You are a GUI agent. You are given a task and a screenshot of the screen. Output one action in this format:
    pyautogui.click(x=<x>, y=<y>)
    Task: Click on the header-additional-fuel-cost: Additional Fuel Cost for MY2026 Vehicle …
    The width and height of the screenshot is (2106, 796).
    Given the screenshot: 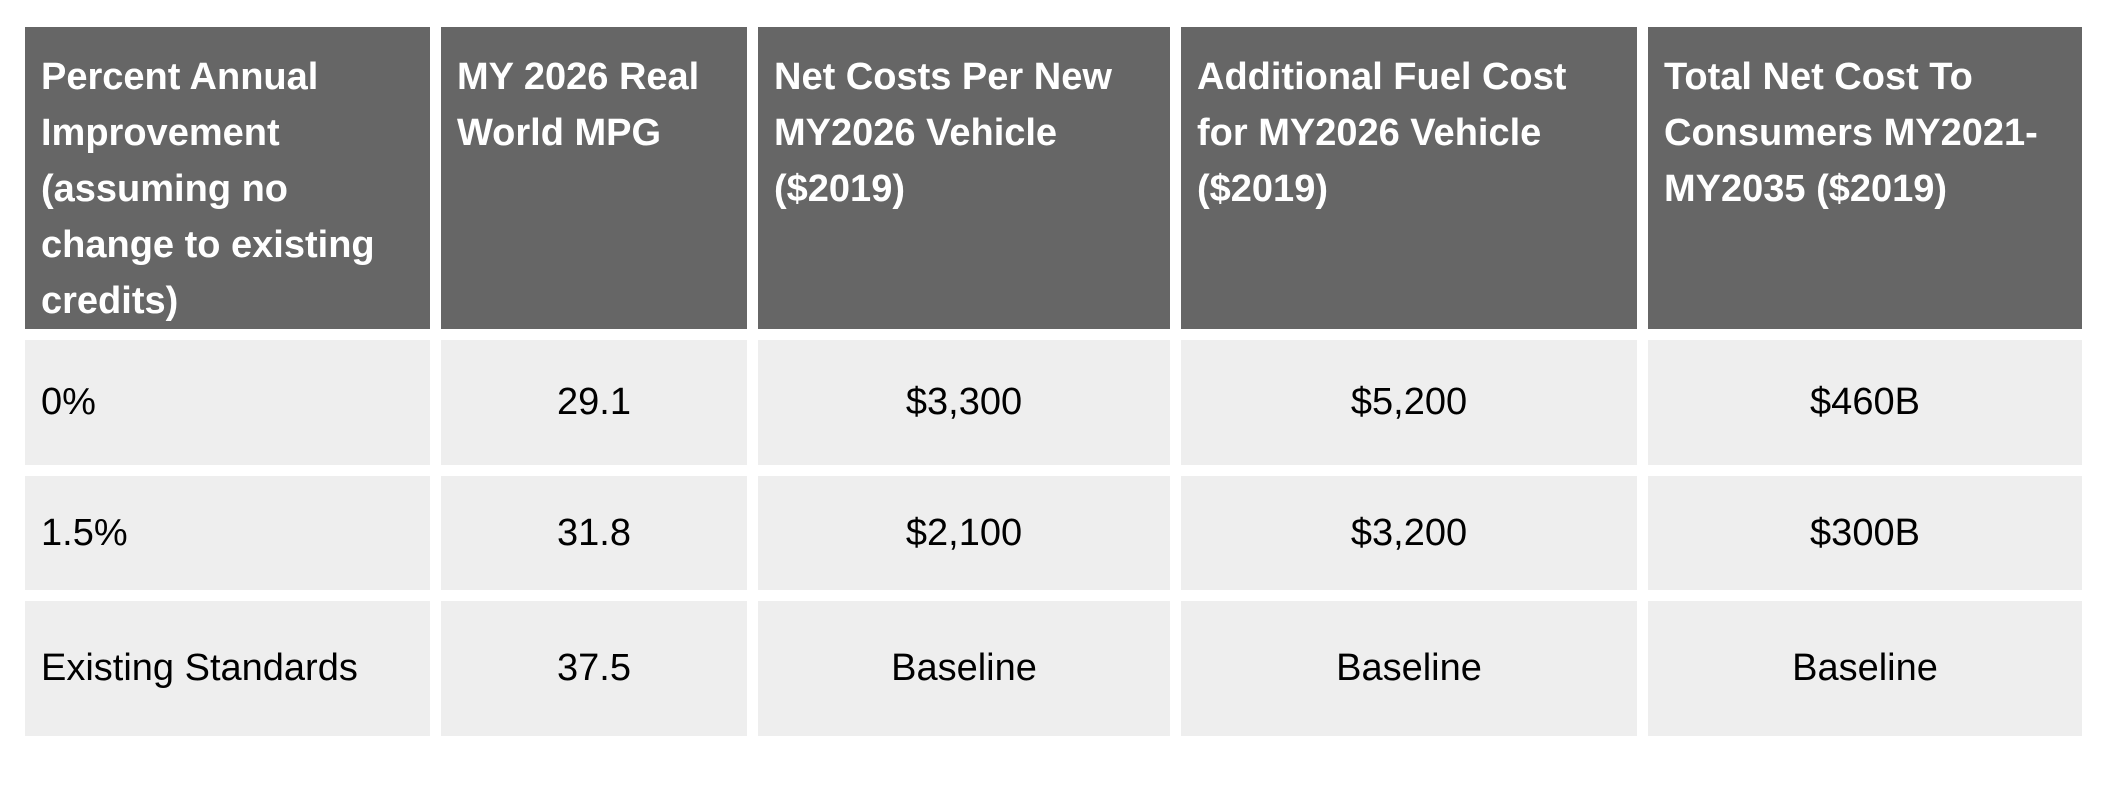 What is the action you would take?
    pyautogui.click(x=1409, y=178)
    